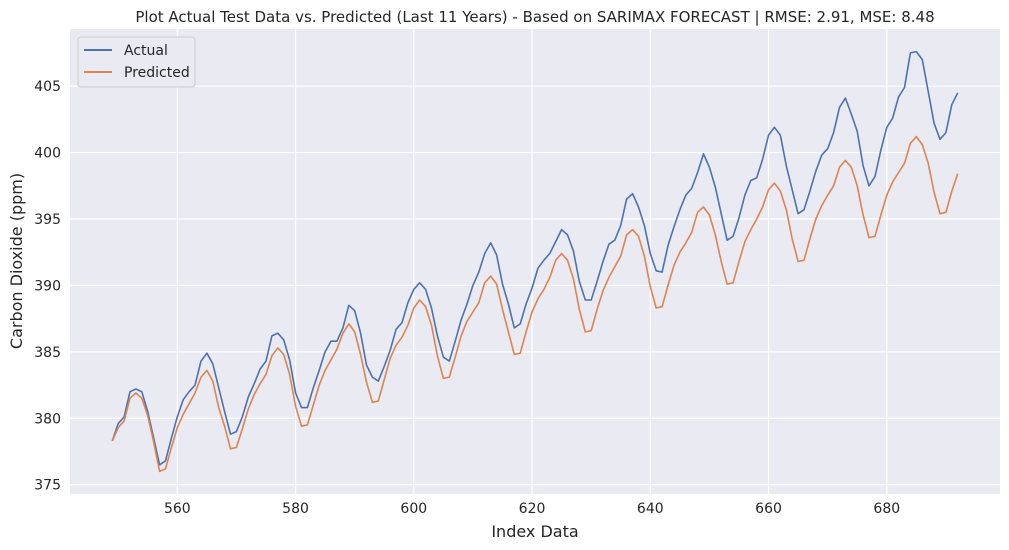  I want to click on x-tick-label: 640, so click(650, 509).